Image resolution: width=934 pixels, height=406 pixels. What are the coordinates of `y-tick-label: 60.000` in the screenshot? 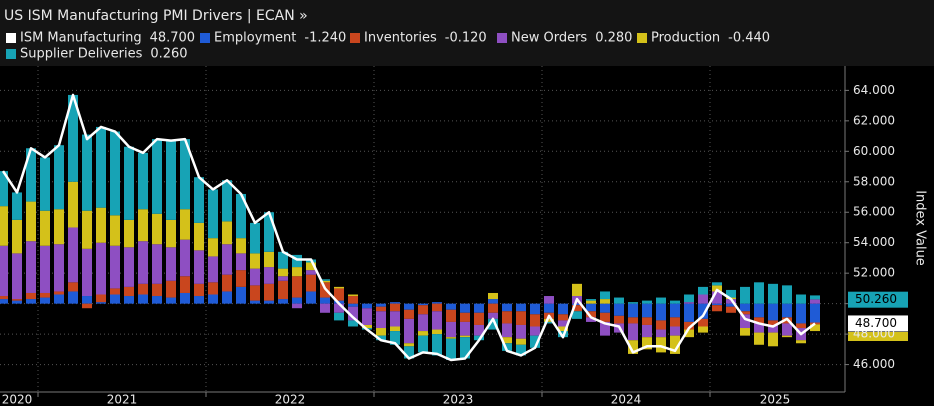 It's located at (874, 151).